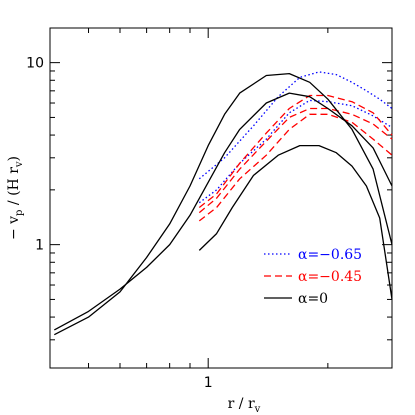 The image size is (415, 415). I want to click on legend-label-alpha-045: α=−0.45, so click(330, 277).